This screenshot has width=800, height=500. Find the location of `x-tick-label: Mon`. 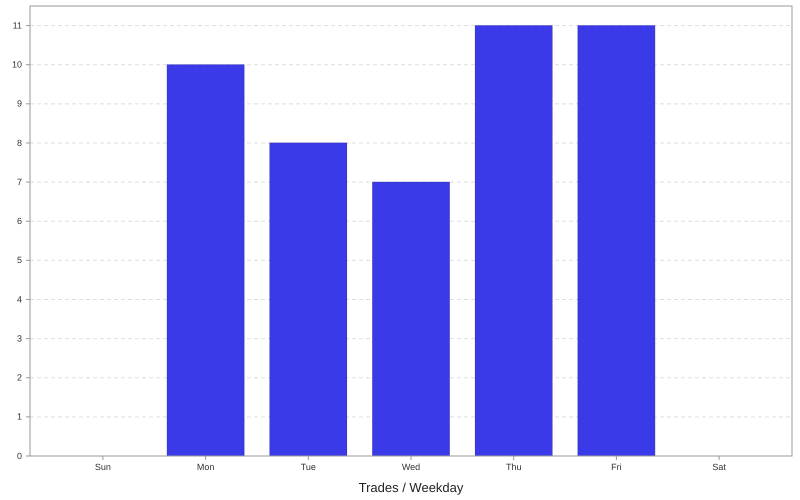

x-tick-label: Mon is located at coordinates (205, 467).